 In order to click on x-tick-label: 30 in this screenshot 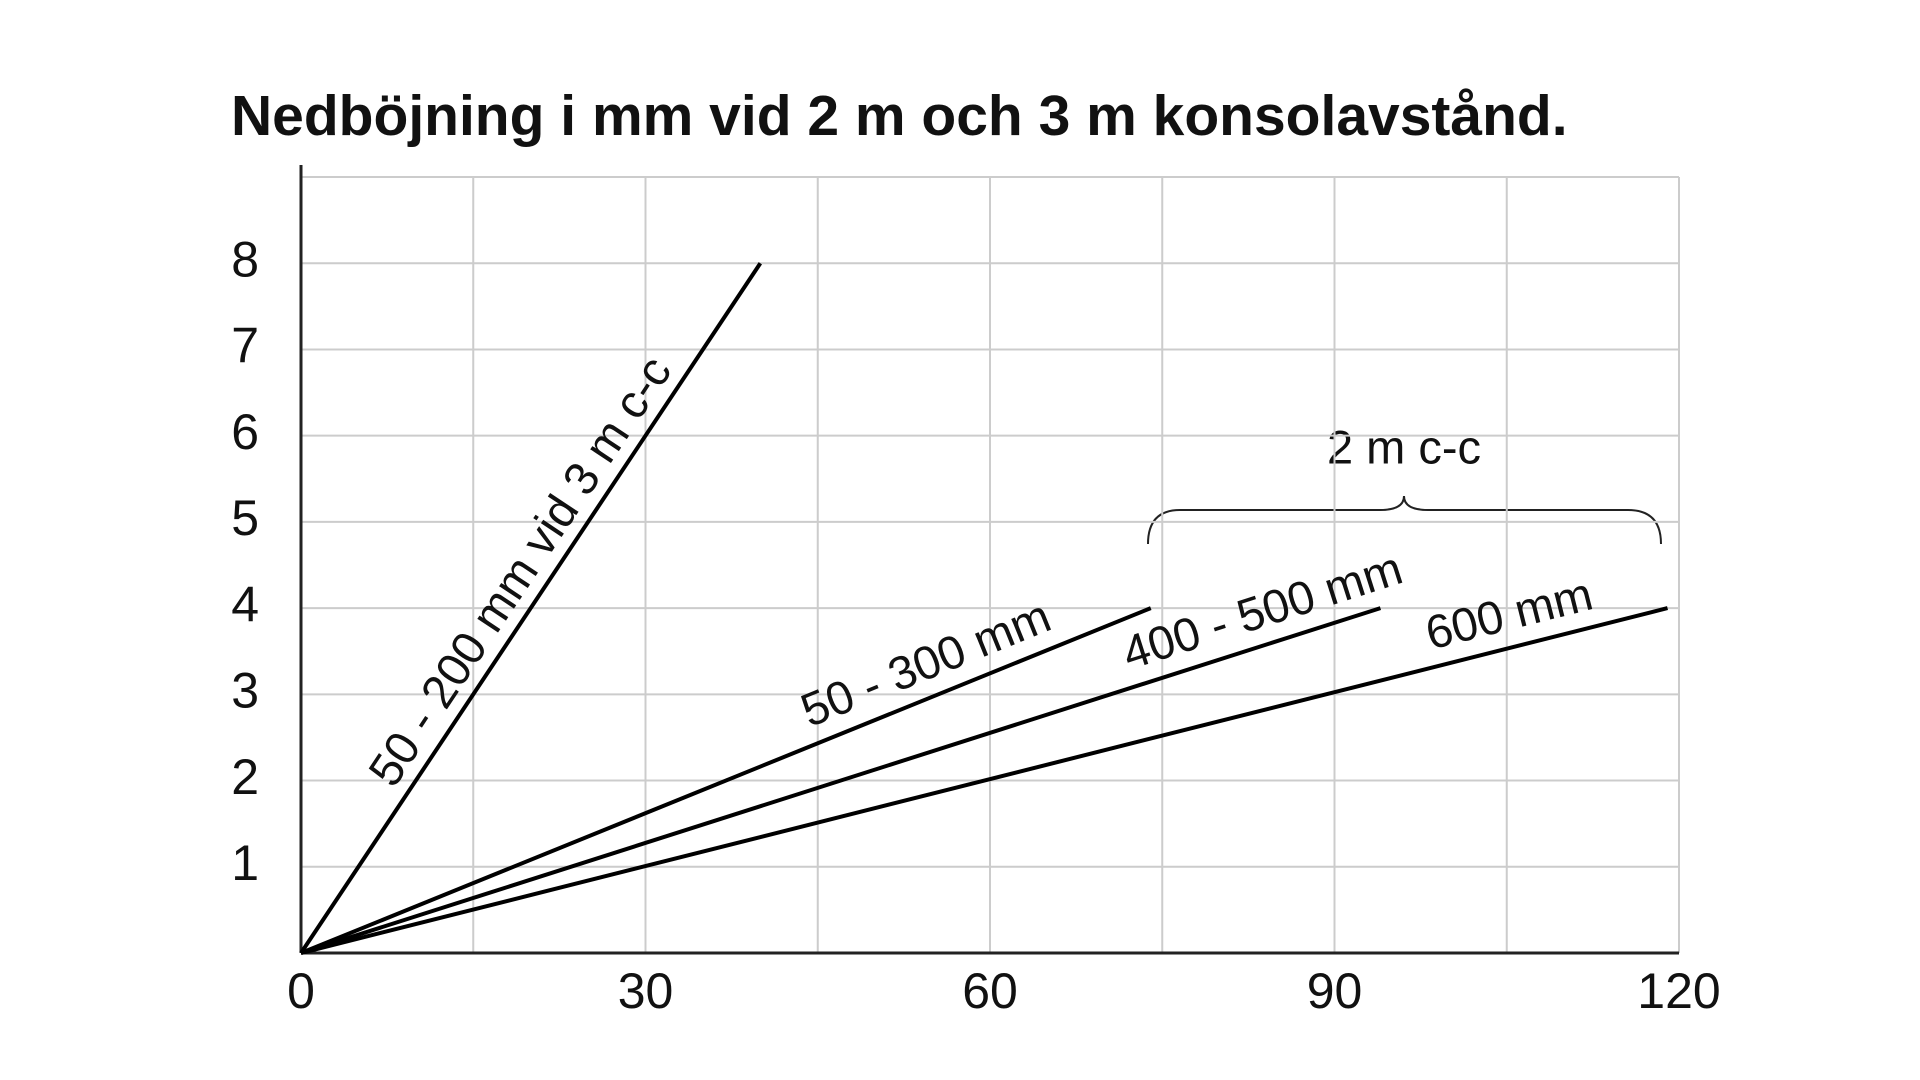, I will do `click(646, 991)`.